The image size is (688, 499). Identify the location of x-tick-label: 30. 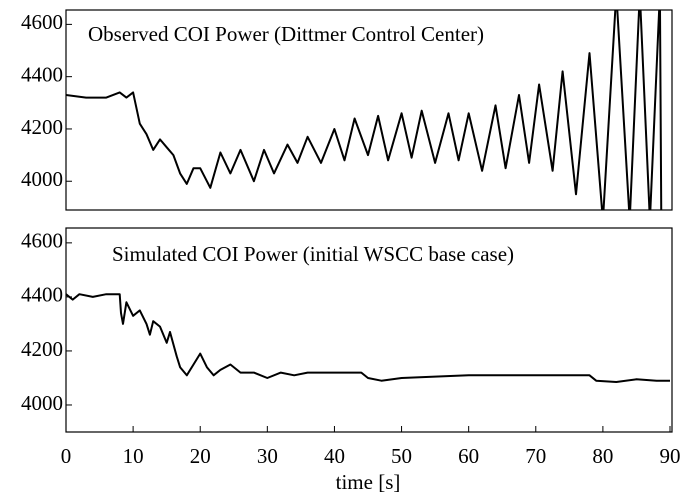
(267, 456).